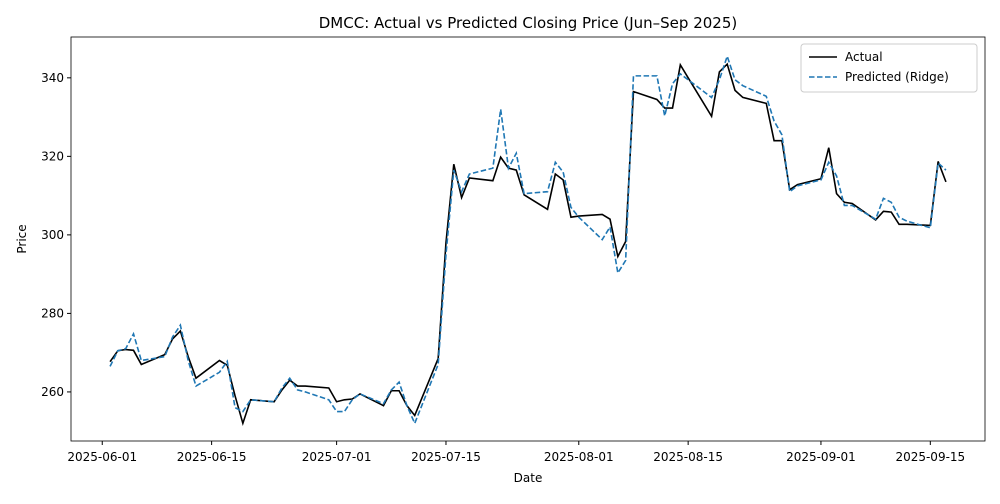  I want to click on legend-label: Predicted (Ridge), so click(897, 77).